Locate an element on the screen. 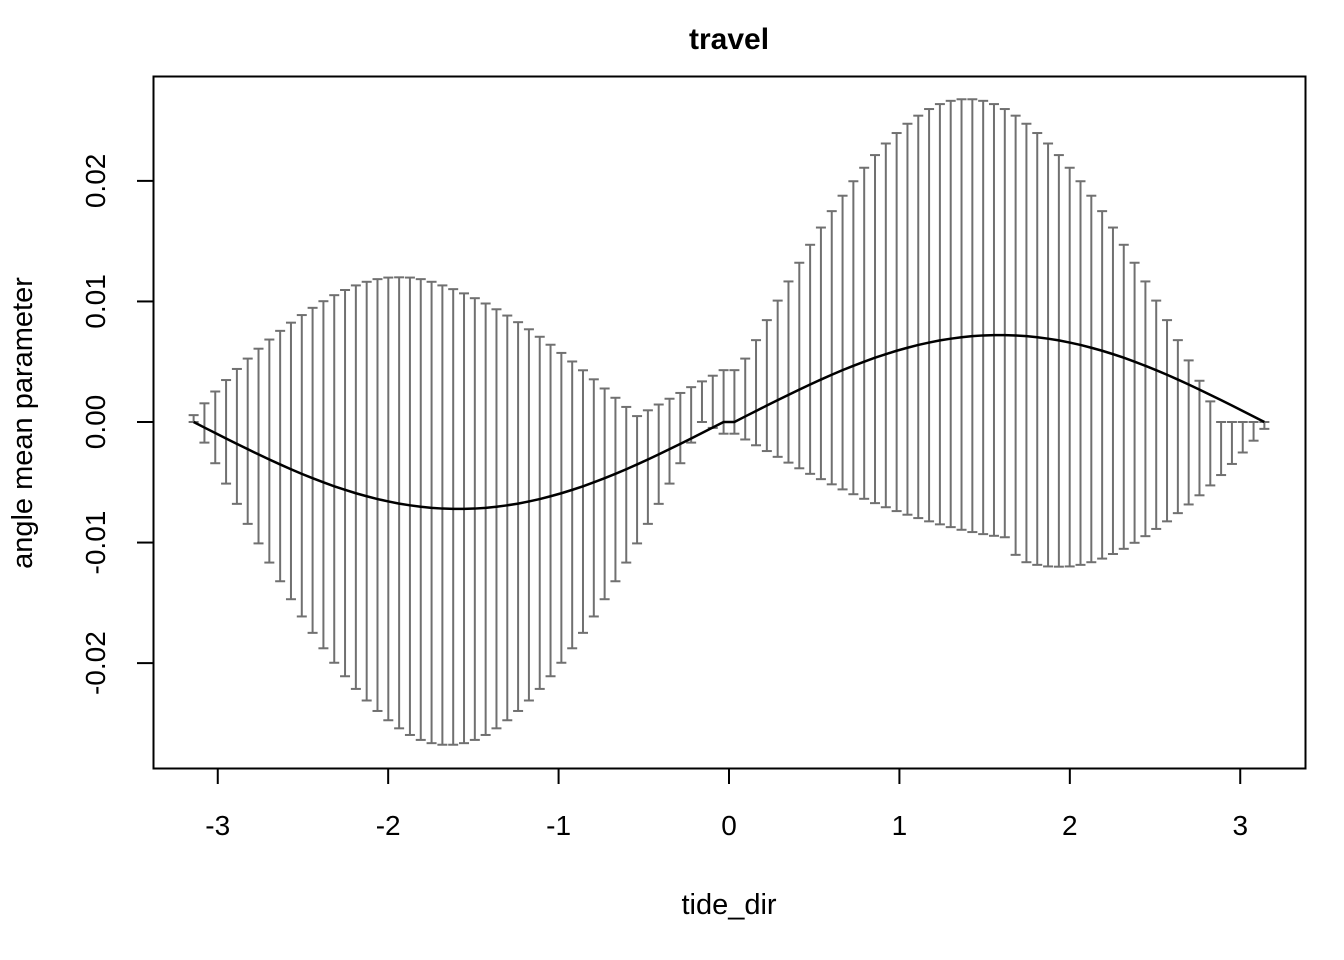 The width and height of the screenshot is (1344, 960). series-line-group is located at coordinates (729, 422).